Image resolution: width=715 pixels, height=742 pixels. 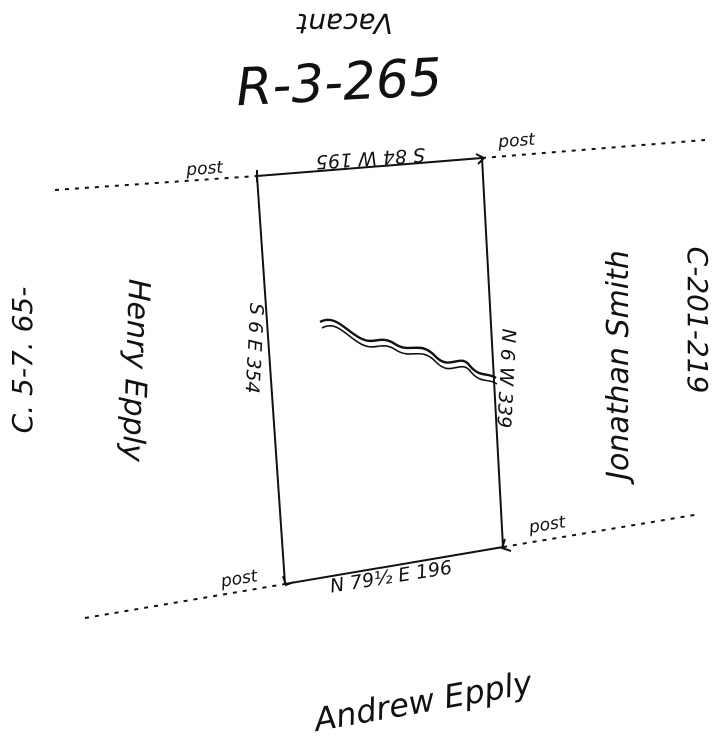 I want to click on west-boundary-label: S 6 E 354, so click(x=254, y=349).